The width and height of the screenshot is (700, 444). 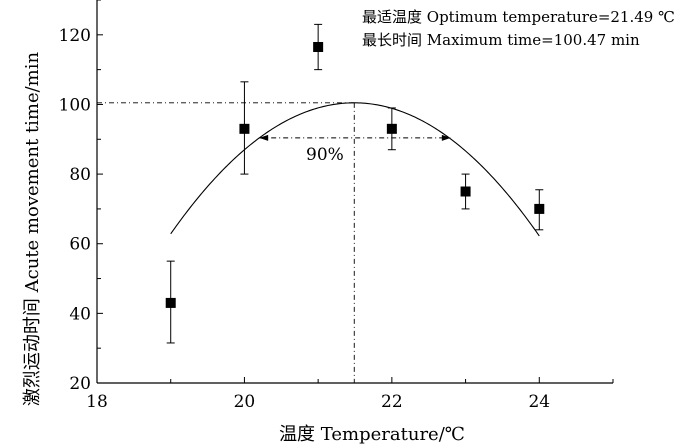 What do you see at coordinates (245, 402) in the screenshot?
I see `x-tick-label: 20` at bounding box center [245, 402].